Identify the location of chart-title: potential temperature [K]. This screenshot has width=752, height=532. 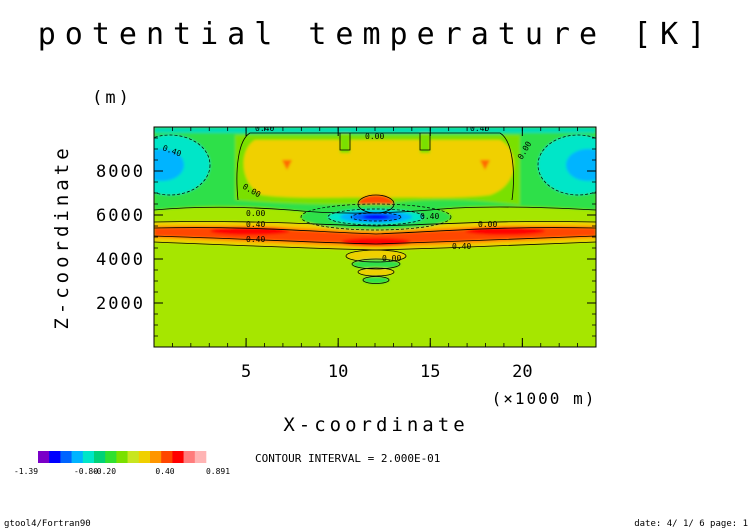
(376, 34).